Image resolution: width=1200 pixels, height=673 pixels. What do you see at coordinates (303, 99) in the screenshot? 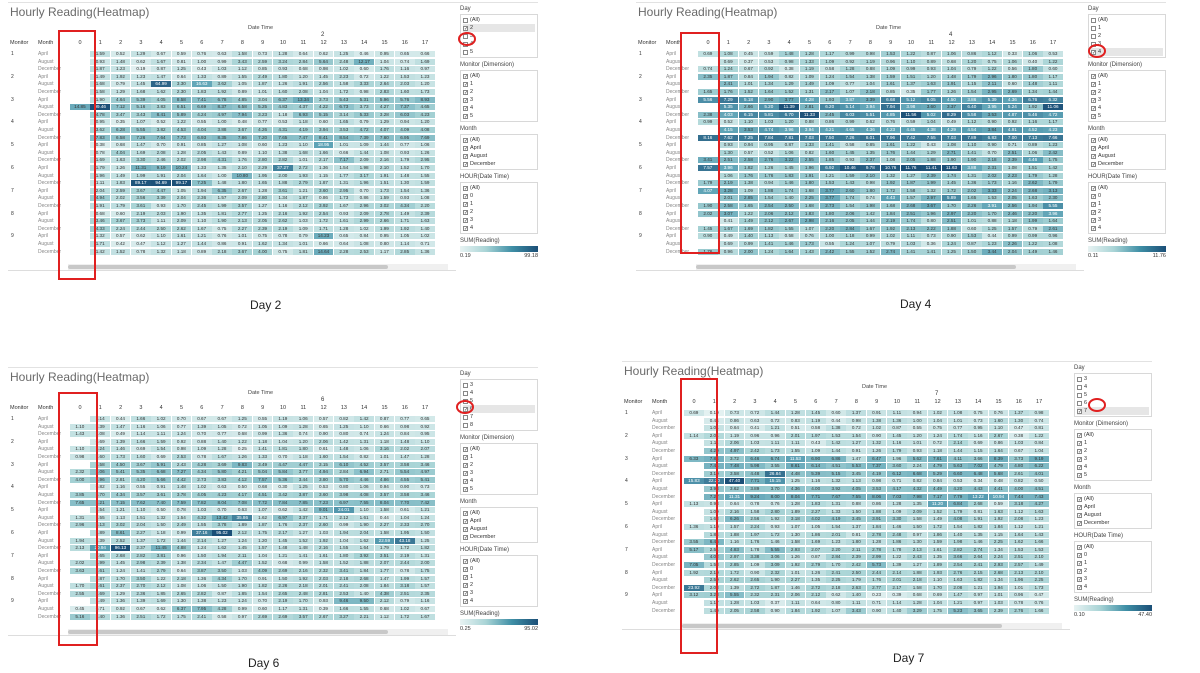
I see `heatmap-cell: 13.34` at bounding box center [303, 99].